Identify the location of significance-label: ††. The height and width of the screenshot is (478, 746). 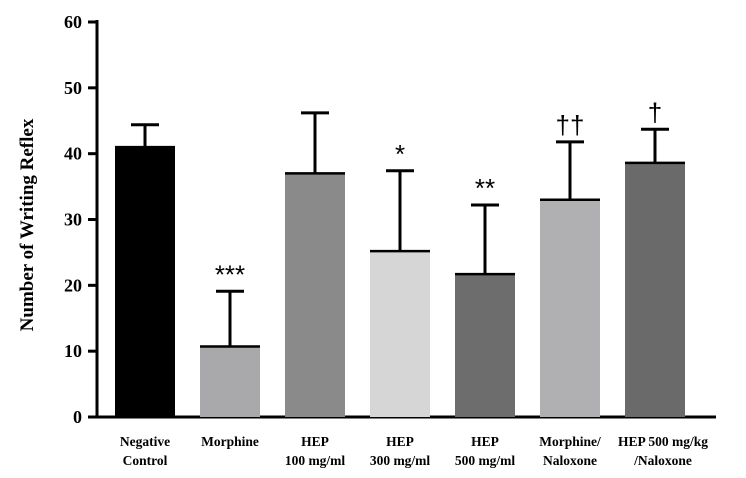
(570, 125).